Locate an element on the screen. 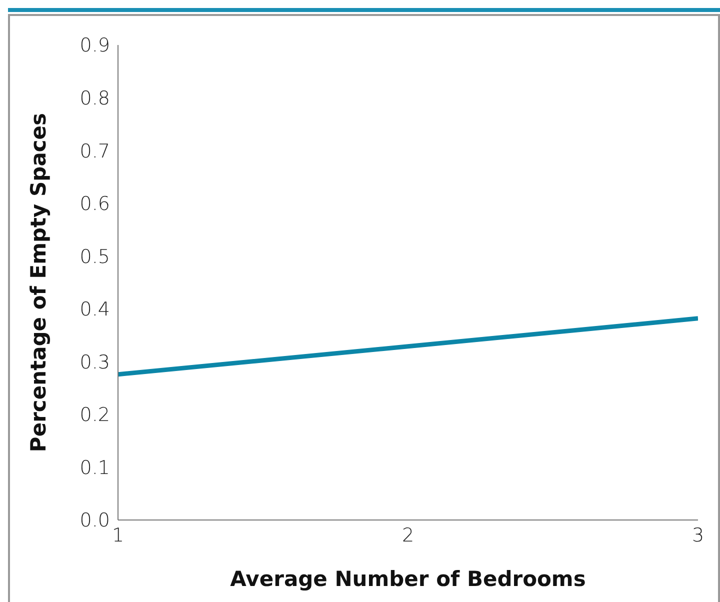 The image size is (720, 602). y-tick-label: 0.5 is located at coordinates (95, 257).